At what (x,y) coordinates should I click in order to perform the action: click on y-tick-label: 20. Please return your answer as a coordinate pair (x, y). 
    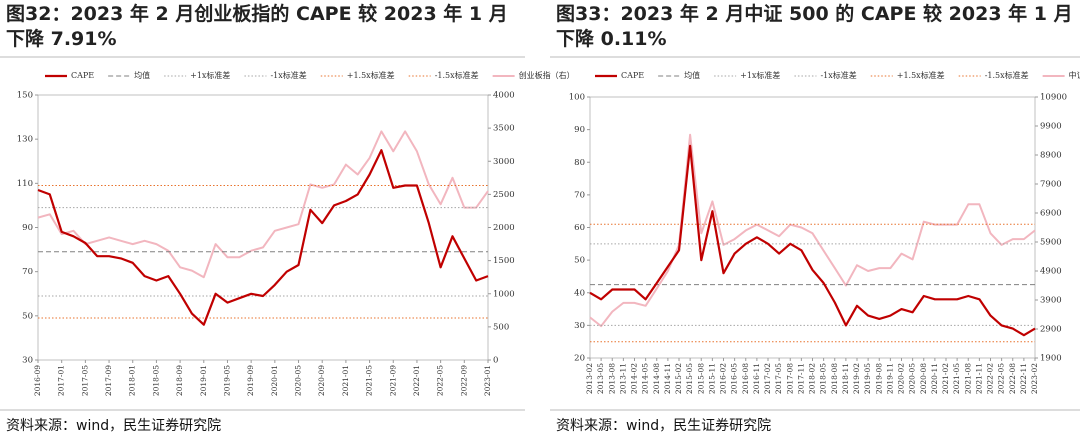
    Looking at the image, I should click on (579, 359).